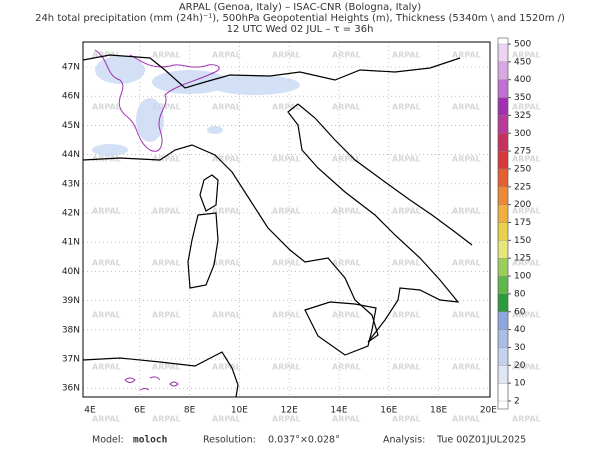 Image resolution: width=600 pixels, height=450 pixels. Describe the element at coordinates (522, 277) in the screenshot. I see `colorbar-label: 100` at that location.